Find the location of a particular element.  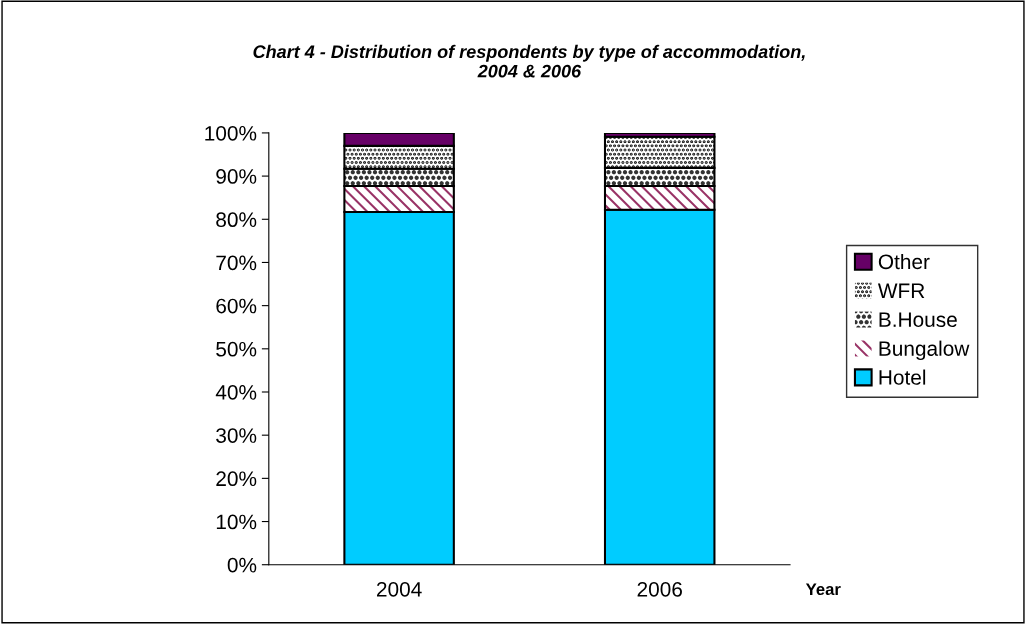

y-tick-label: 40% is located at coordinates (236, 392).